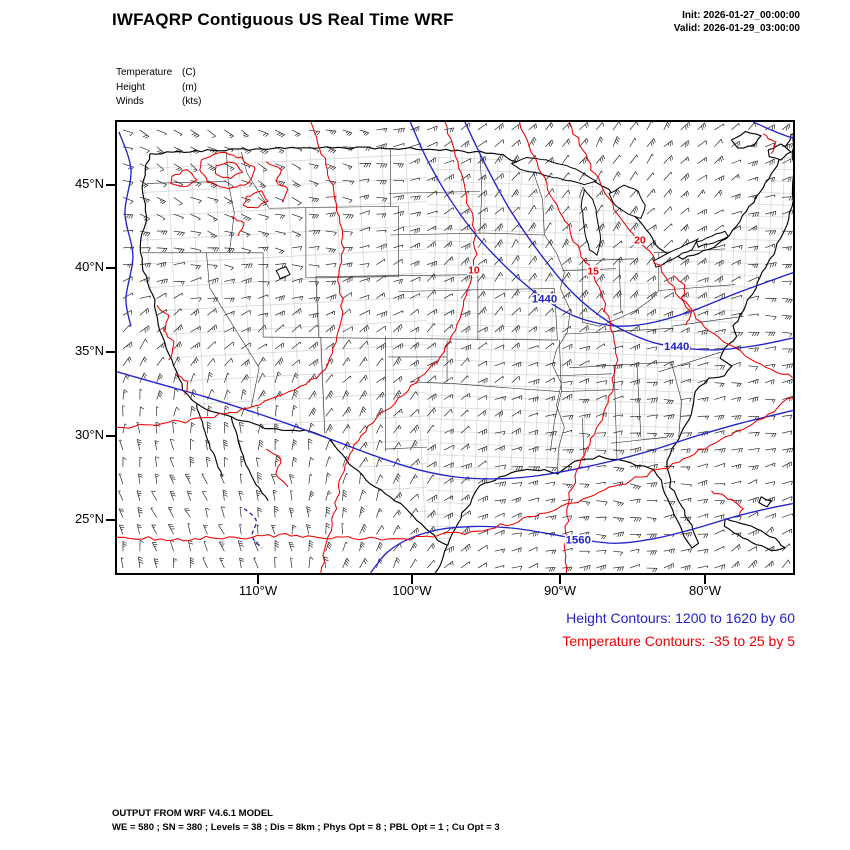 This screenshot has width=850, height=850. I want to click on field-legend-height: Height (m), so click(156, 87).